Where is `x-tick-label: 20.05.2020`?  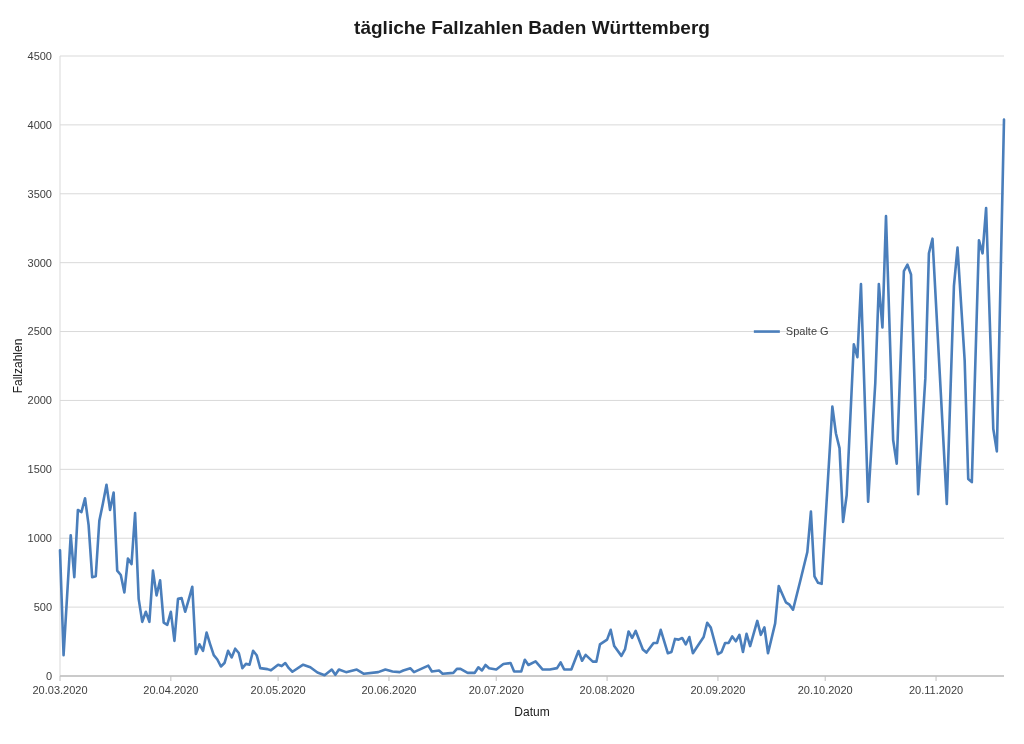
x-tick-label: 20.05.2020 is located at coordinates (278, 690).